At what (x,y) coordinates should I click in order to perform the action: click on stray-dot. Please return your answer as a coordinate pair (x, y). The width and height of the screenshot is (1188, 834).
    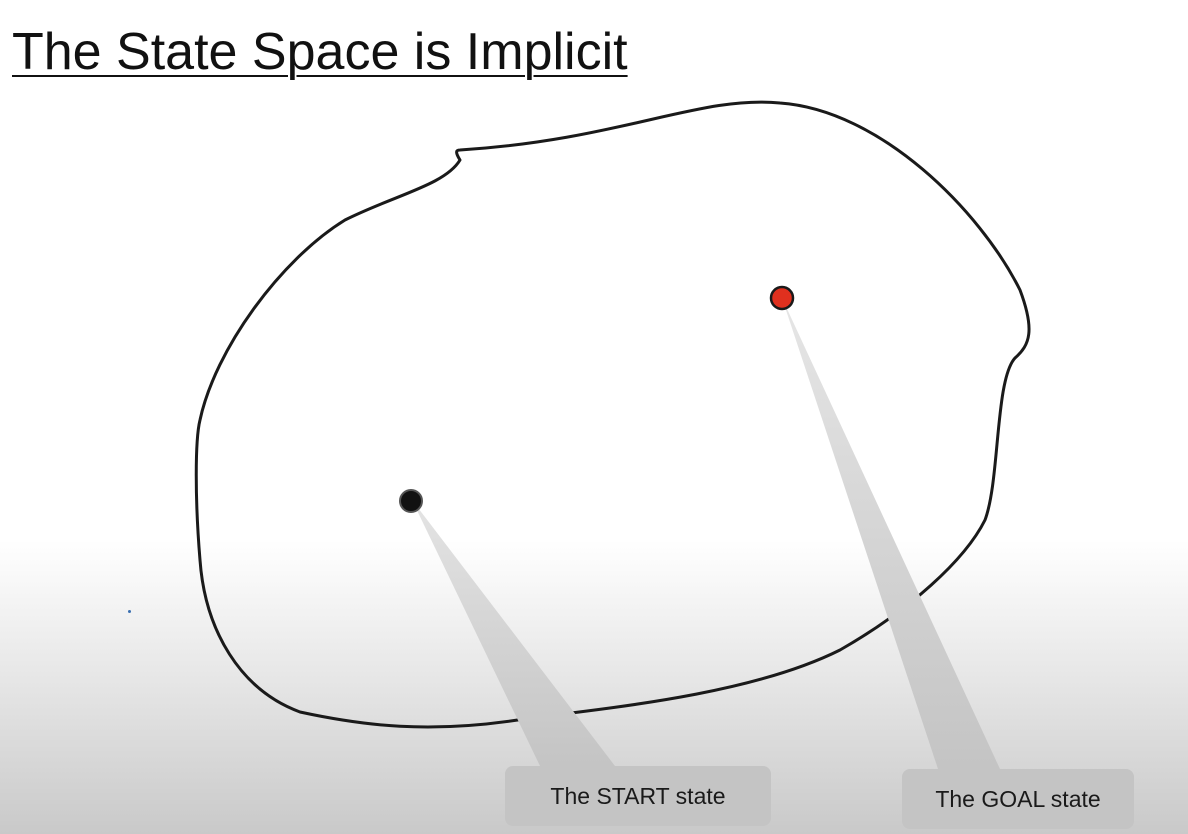
    Looking at the image, I should click on (129, 611).